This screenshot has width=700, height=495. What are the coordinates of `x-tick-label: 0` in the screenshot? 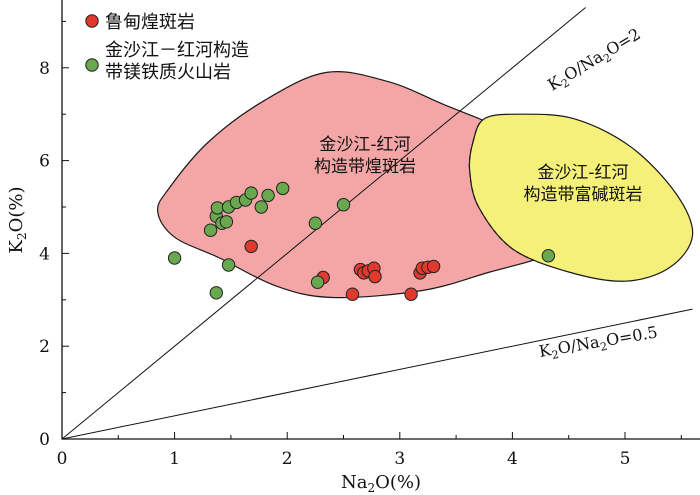 It's located at (62, 459).